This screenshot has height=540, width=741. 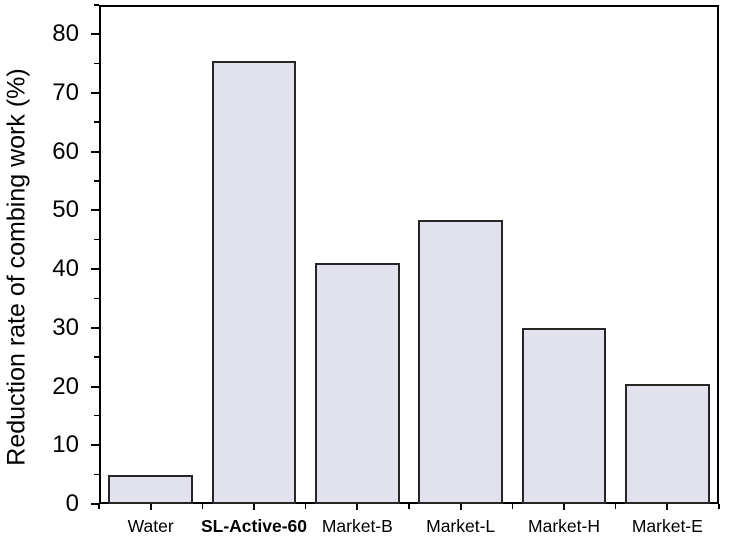 What do you see at coordinates (65, 151) in the screenshot?
I see `y-tick-label: 60` at bounding box center [65, 151].